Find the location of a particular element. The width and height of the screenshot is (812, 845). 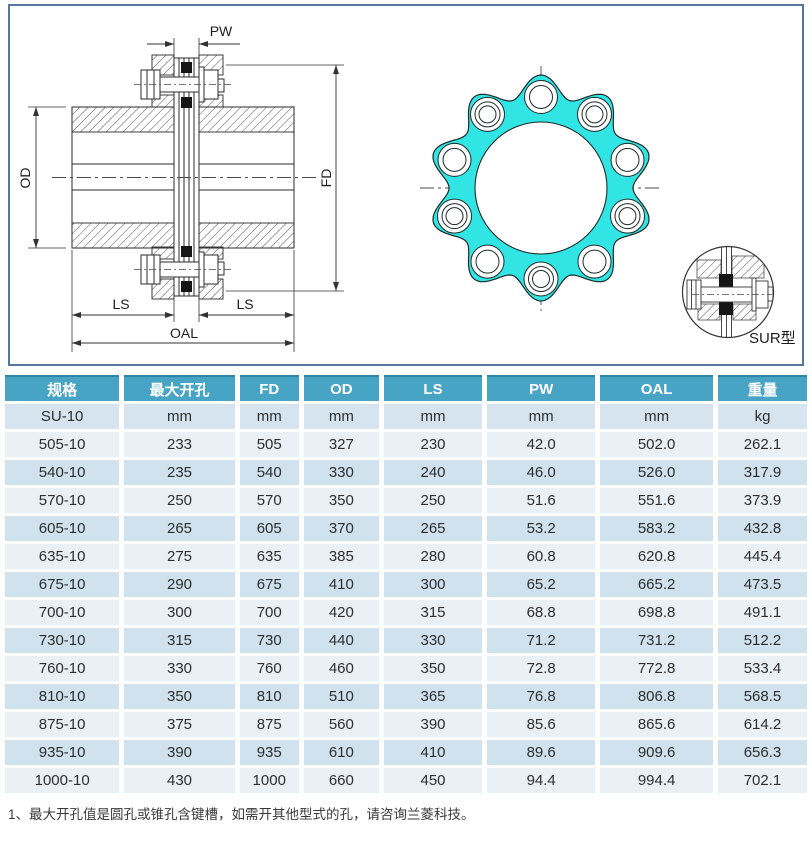

table-row: 760-10 330 760 460 350 72.8 772.8 533.4 is located at coordinates (406, 668).